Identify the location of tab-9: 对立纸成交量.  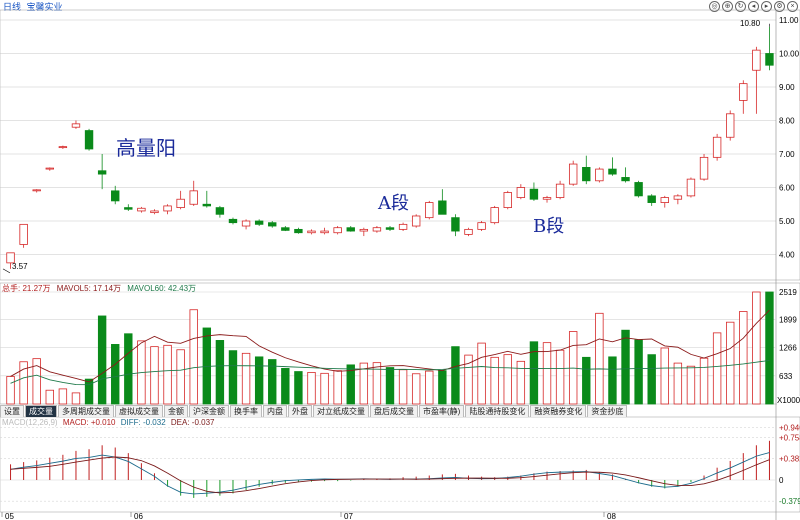
(341, 411).